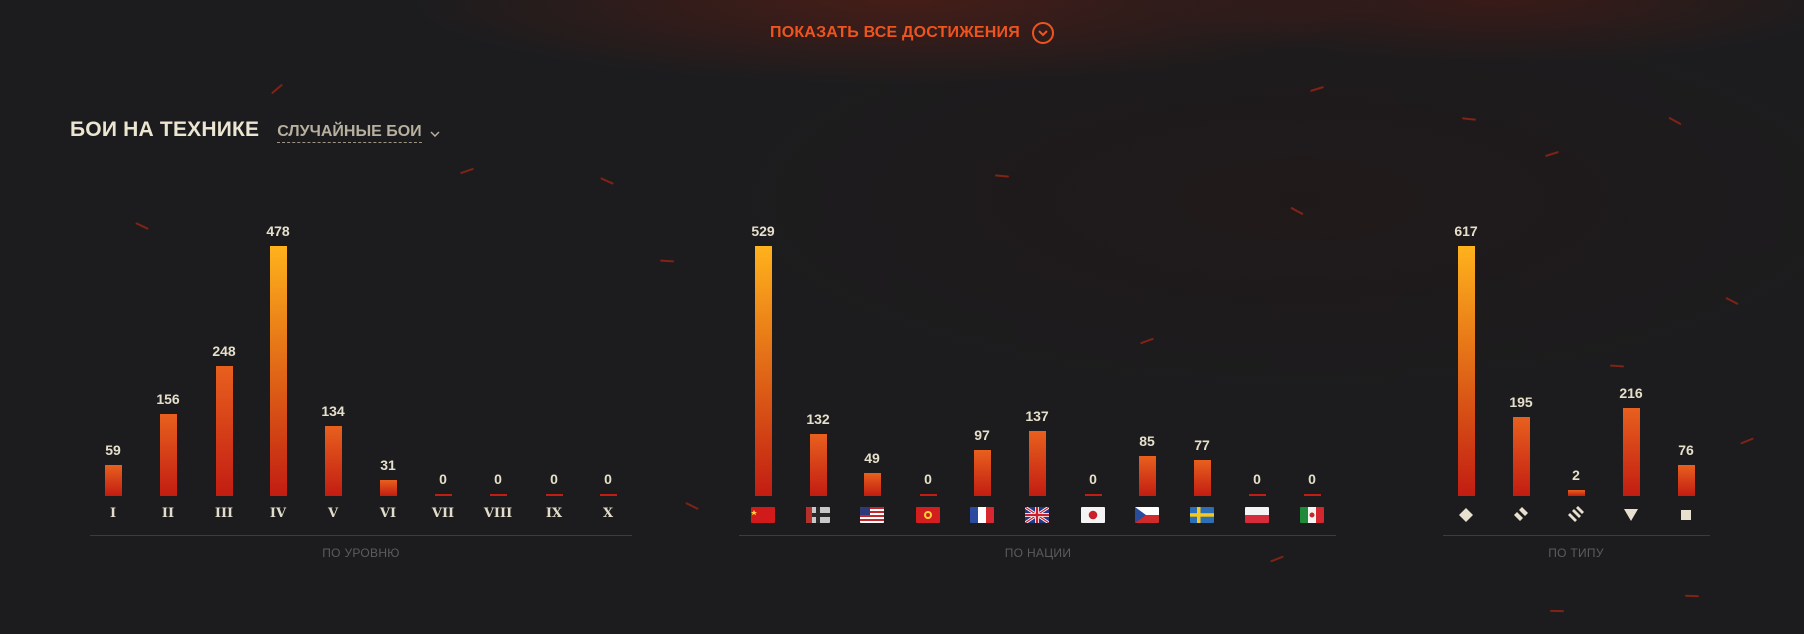  Describe the element at coordinates (818, 515) in the screenshot. I see `germany-flag` at that location.